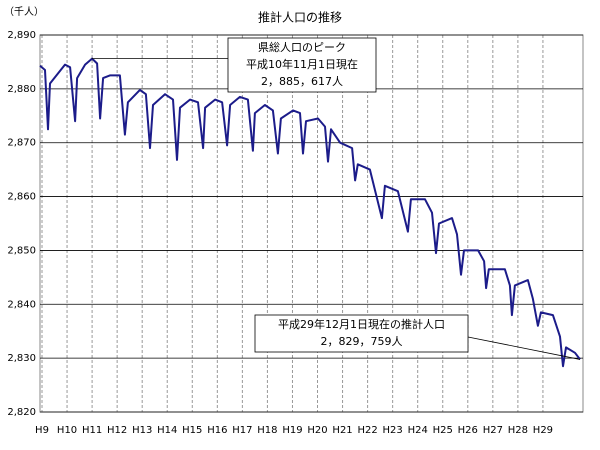  What do you see at coordinates (367, 430) in the screenshot?
I see `x-tick-label: H22` at bounding box center [367, 430].